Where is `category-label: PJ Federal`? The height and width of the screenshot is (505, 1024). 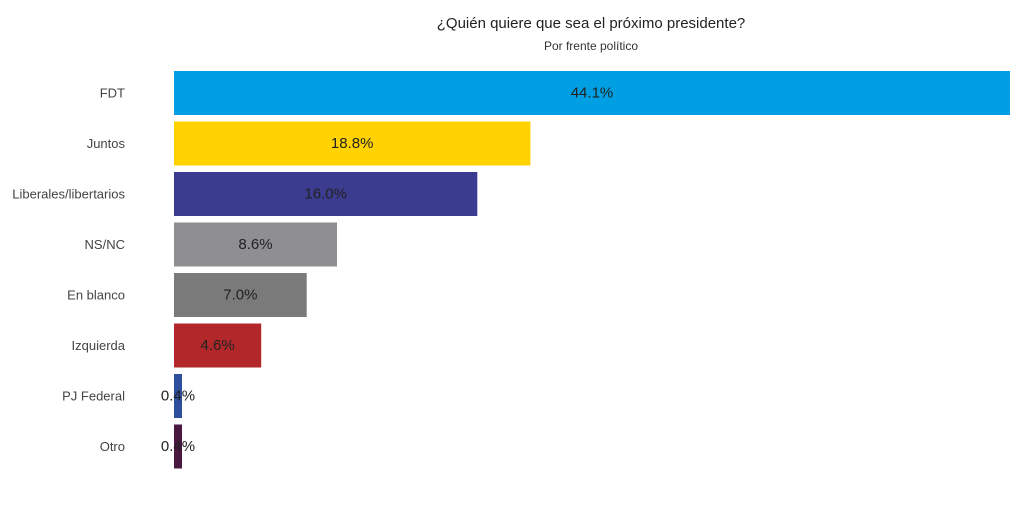
category-label: PJ Federal is located at coordinates (93, 396).